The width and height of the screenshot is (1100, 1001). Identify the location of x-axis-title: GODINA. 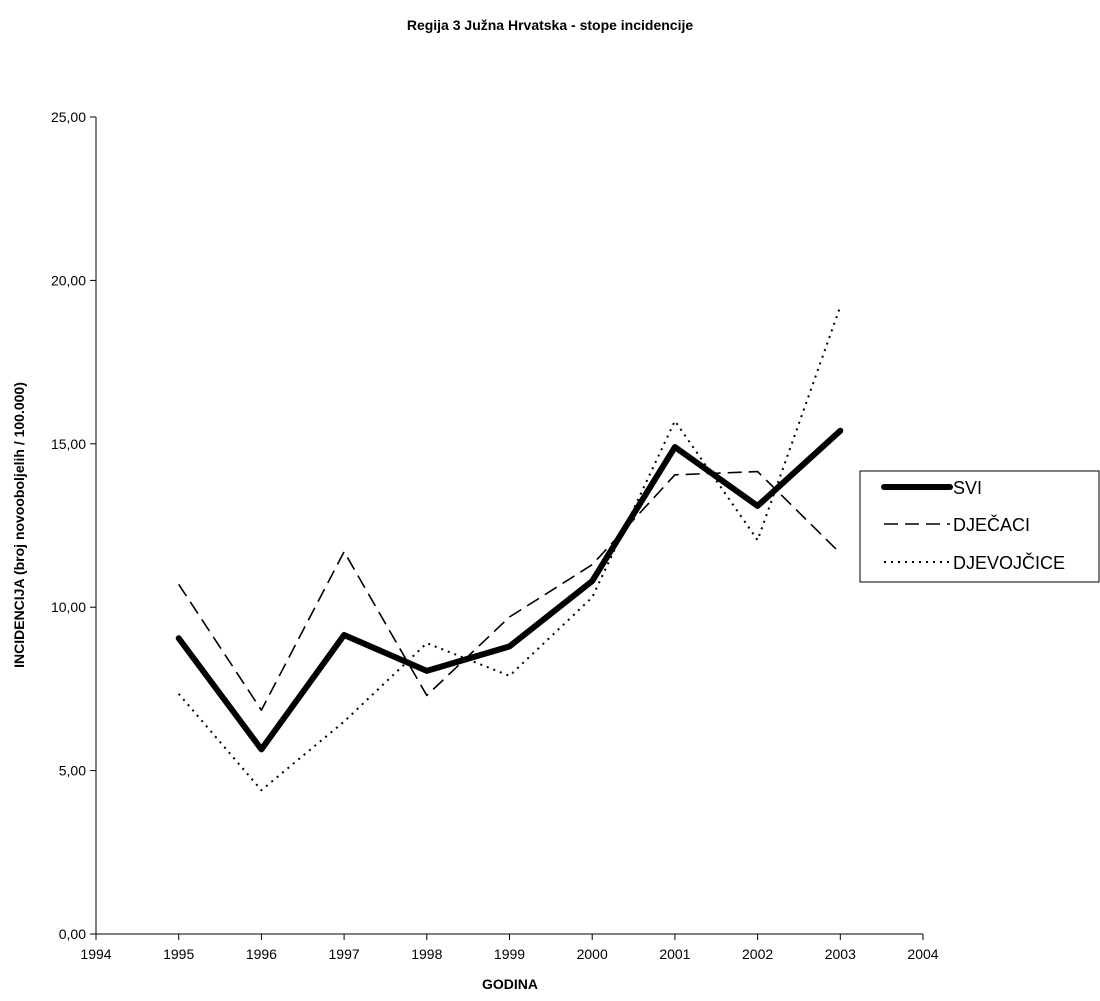
(510, 984).